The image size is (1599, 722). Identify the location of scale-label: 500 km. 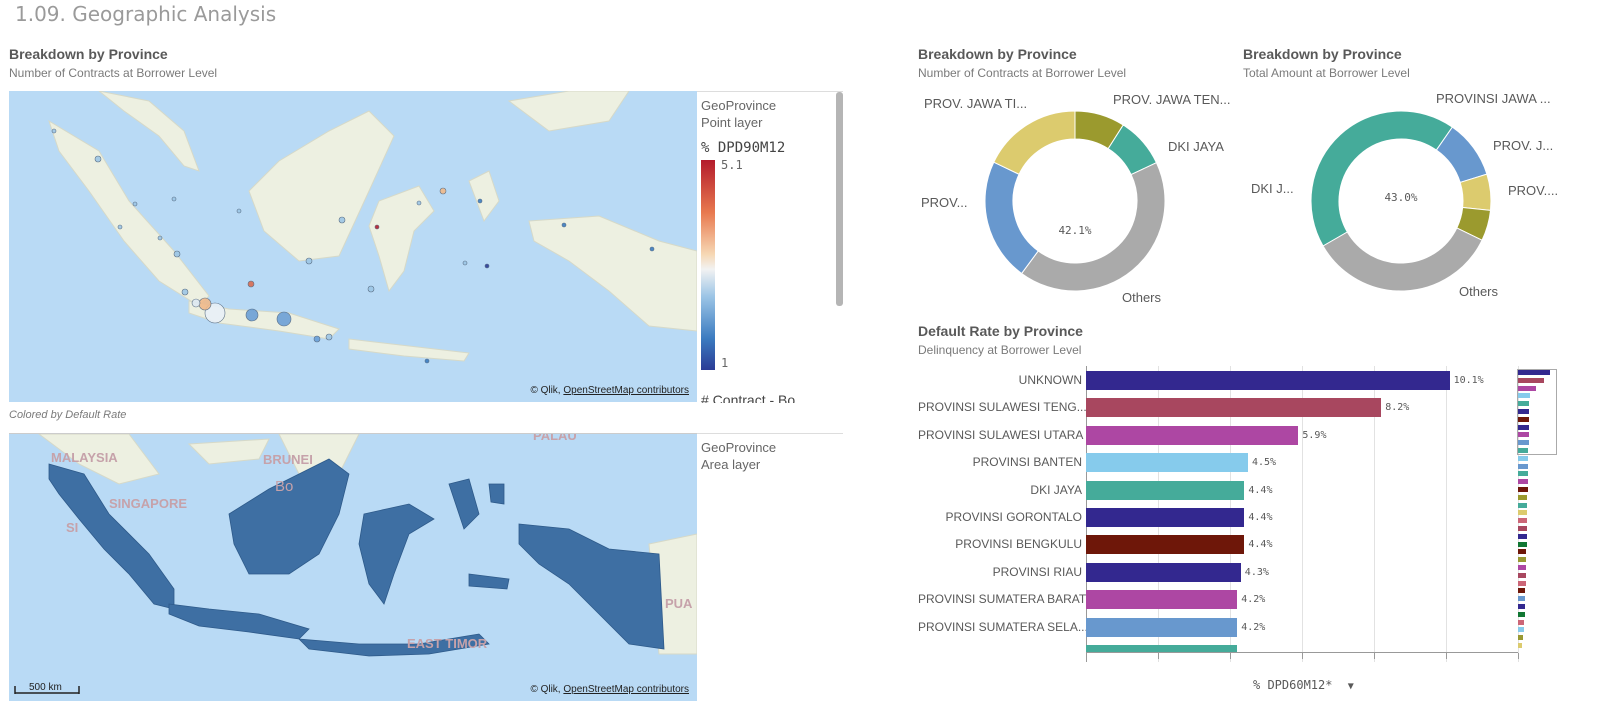
(45, 687).